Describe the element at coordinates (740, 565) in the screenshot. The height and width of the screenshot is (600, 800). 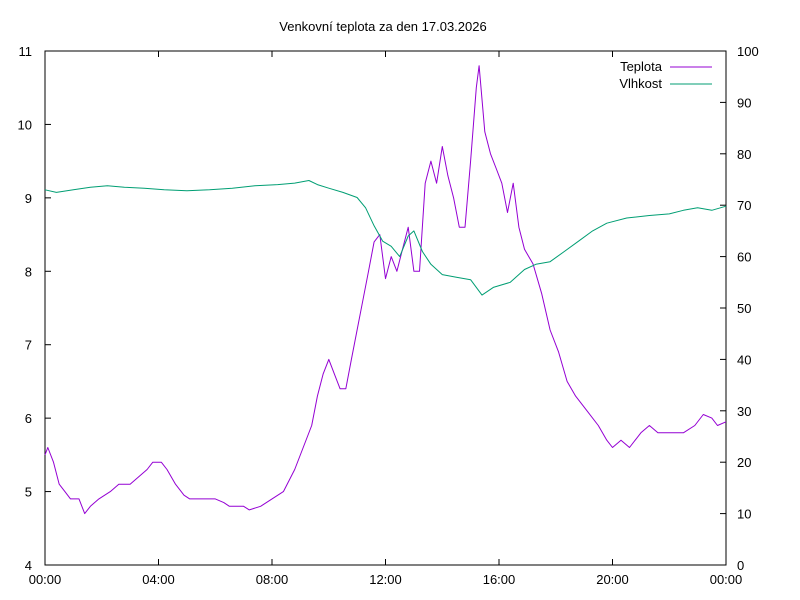
I see `y-right-tick-label: 0` at that location.